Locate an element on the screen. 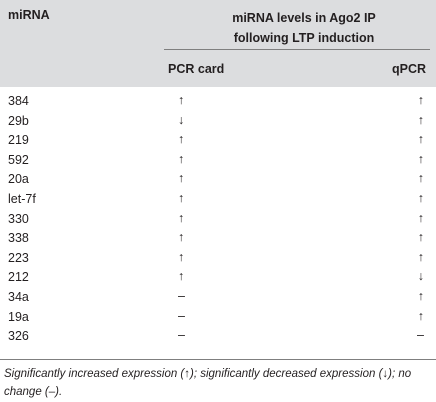 This screenshot has height=402, width=436. table-row: 326 – – is located at coordinates (218, 337).